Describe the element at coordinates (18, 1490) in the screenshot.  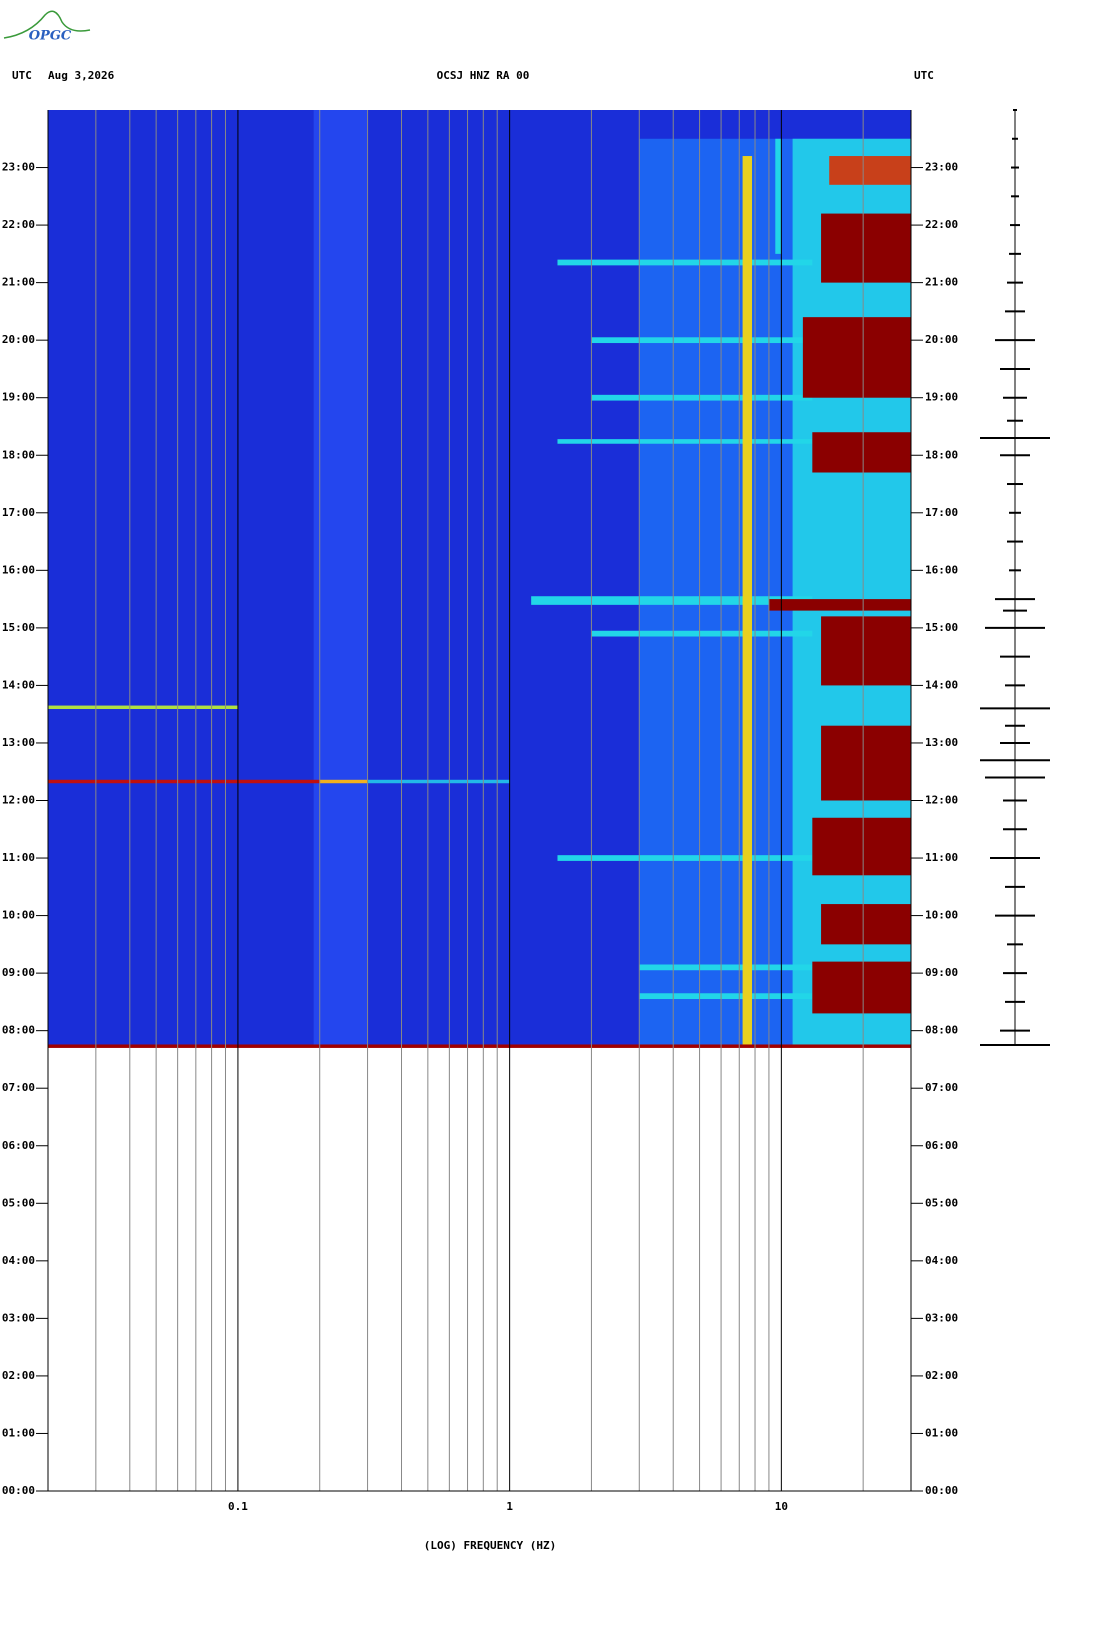
I see `y-tick-label-left: 00:00` at that location.